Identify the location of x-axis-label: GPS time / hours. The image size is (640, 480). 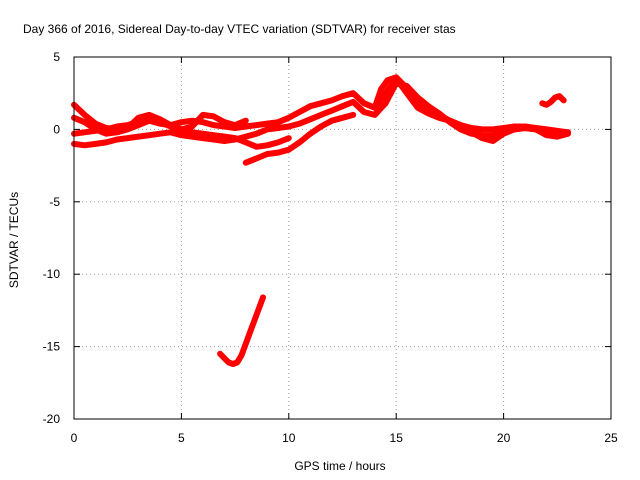
(339, 466).